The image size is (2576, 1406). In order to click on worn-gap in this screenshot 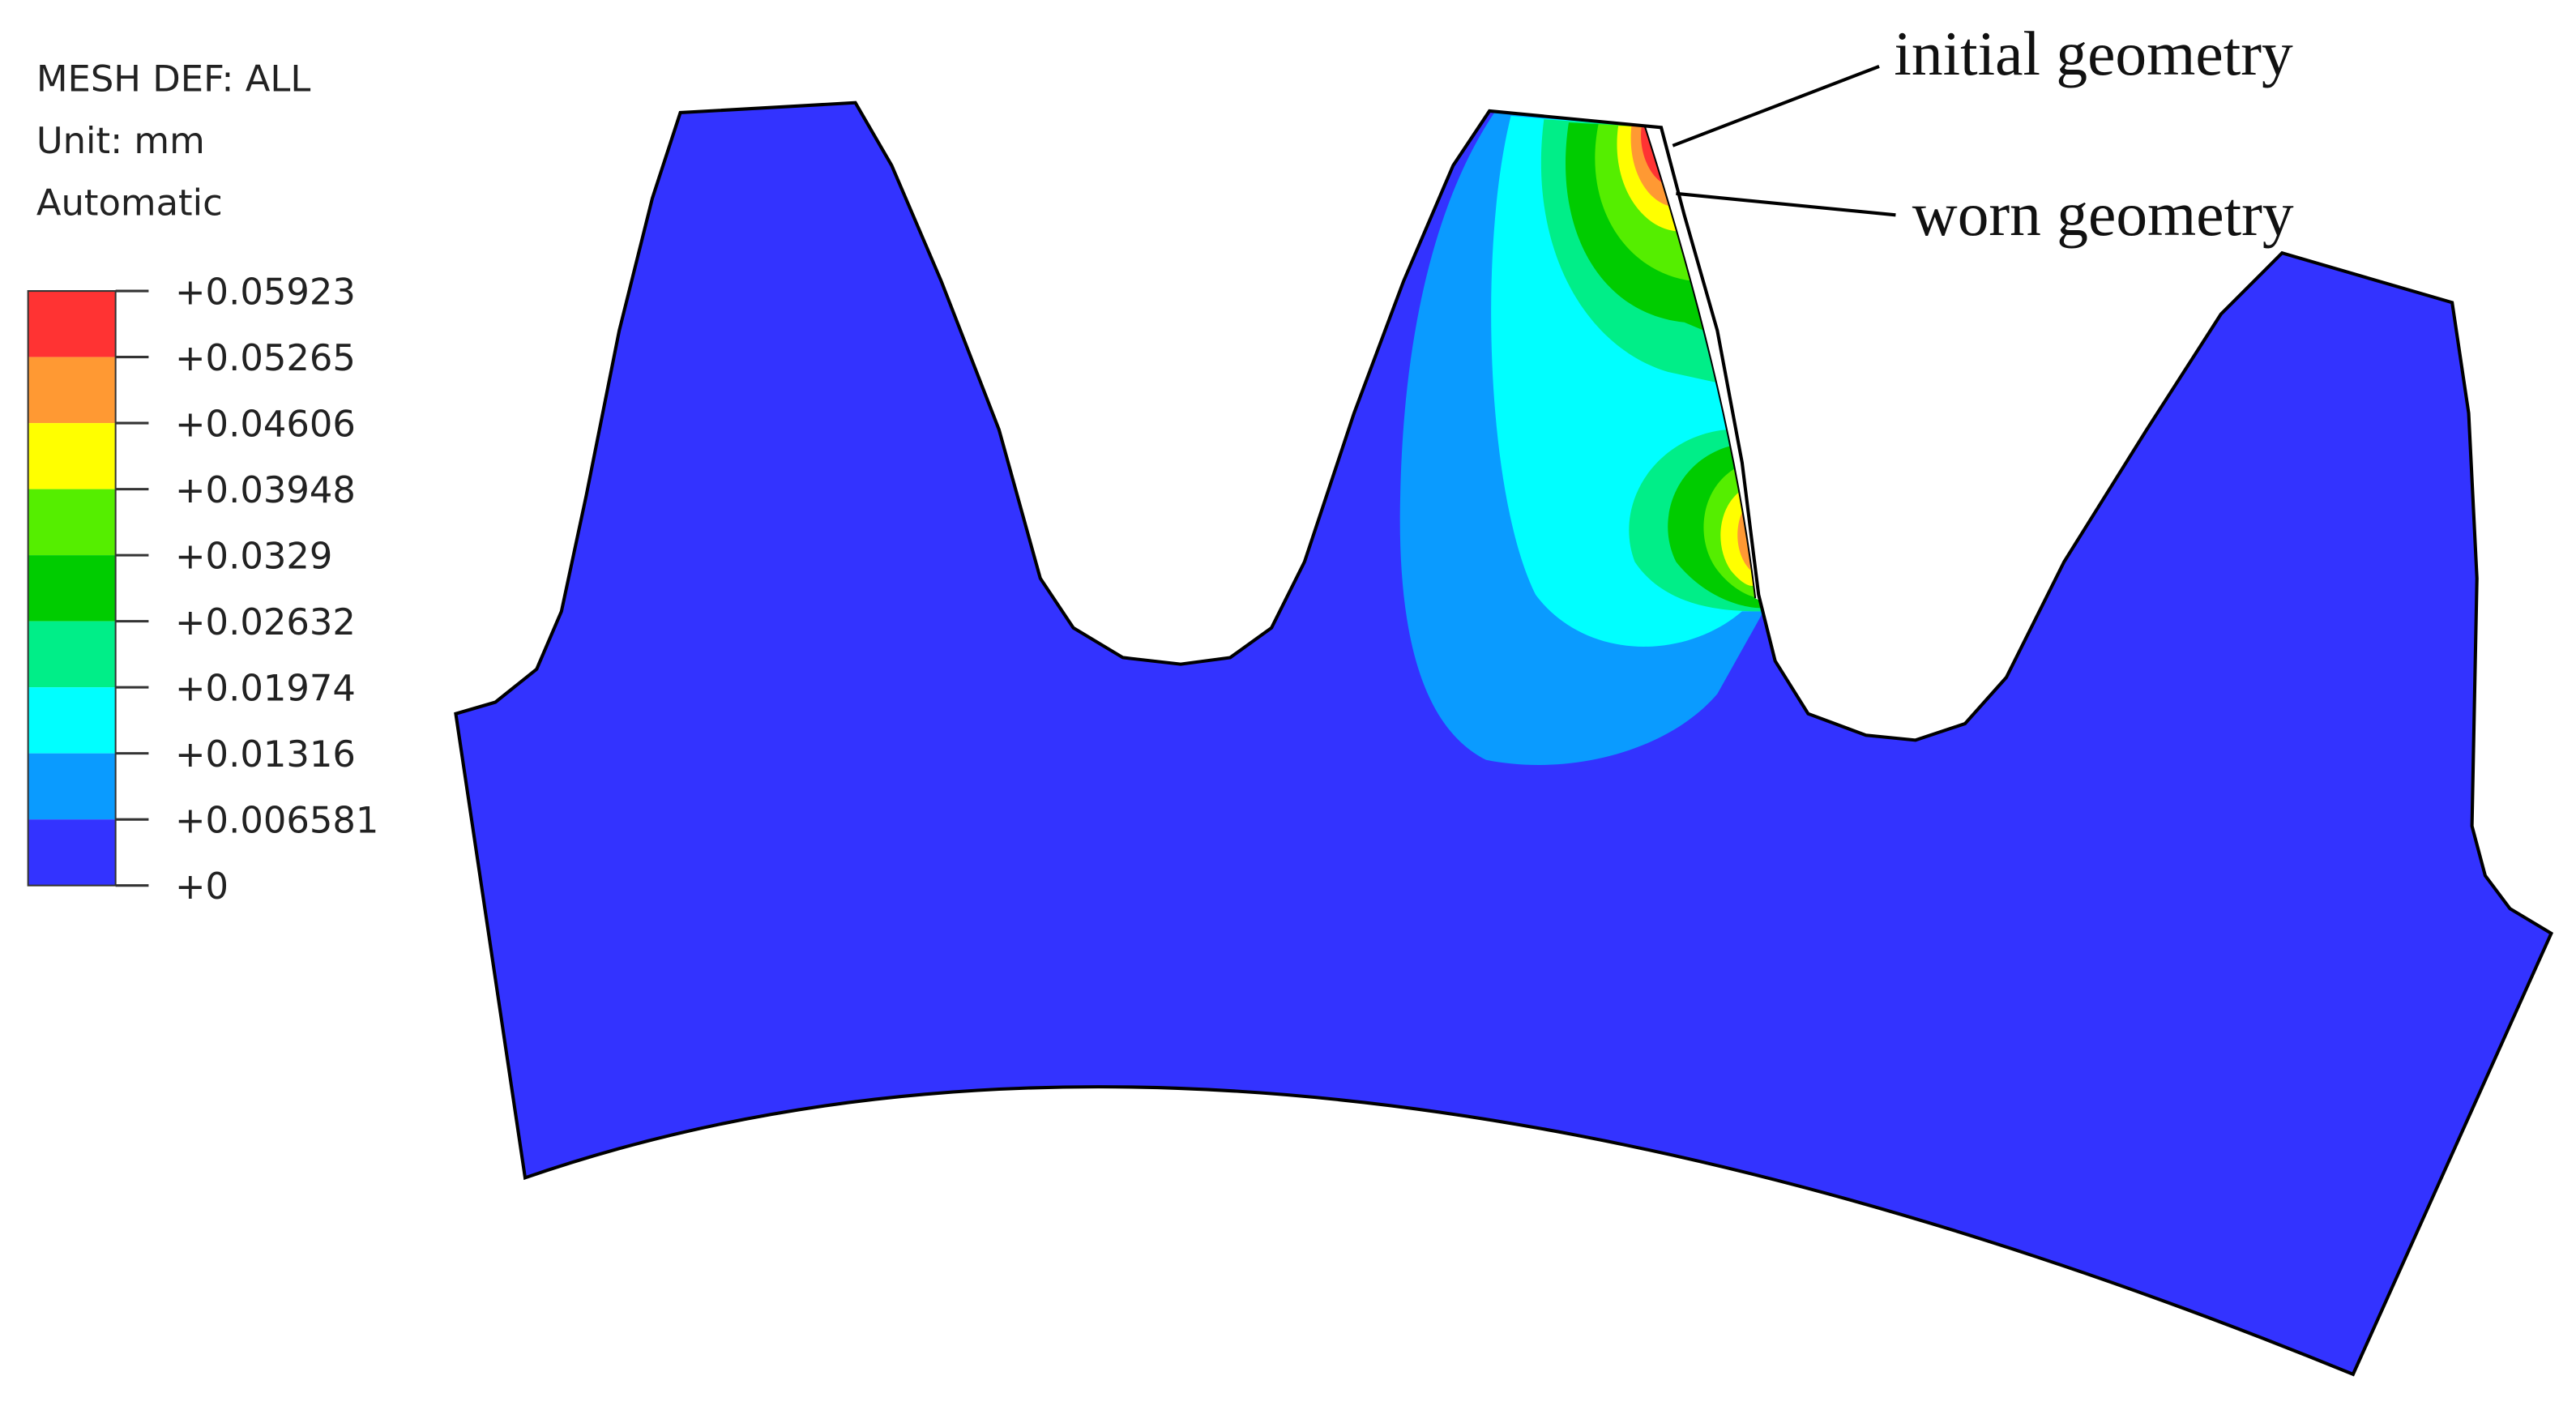, I will do `click(1704, 365)`.